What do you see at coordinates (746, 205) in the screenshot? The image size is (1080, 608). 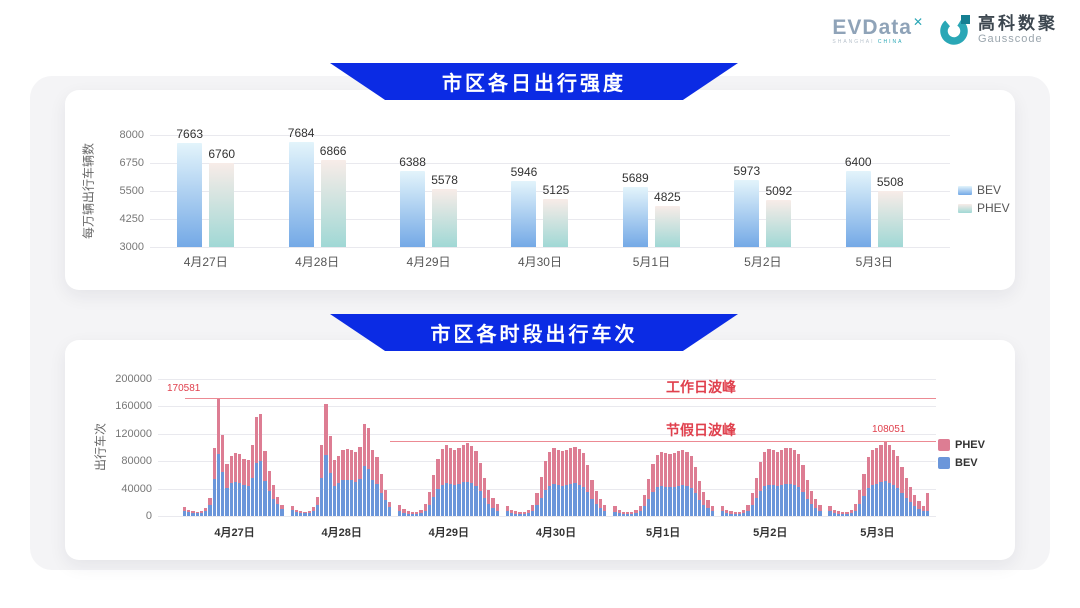 I see `bev-bar: 5973` at bounding box center [746, 205].